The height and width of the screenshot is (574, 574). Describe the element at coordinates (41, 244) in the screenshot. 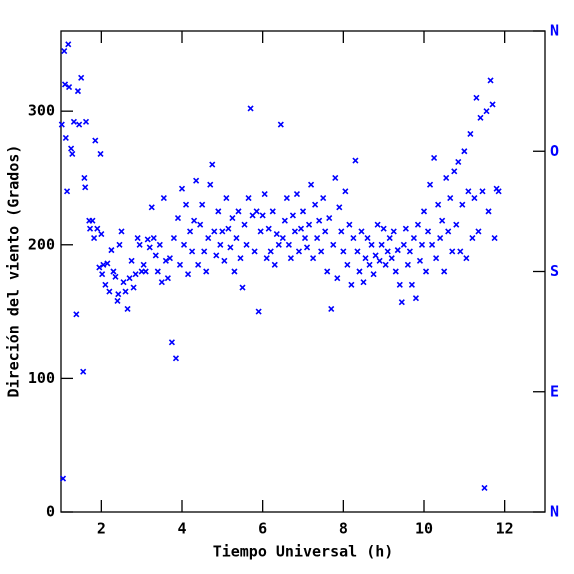

I see `y-tick-label: 200` at that location.